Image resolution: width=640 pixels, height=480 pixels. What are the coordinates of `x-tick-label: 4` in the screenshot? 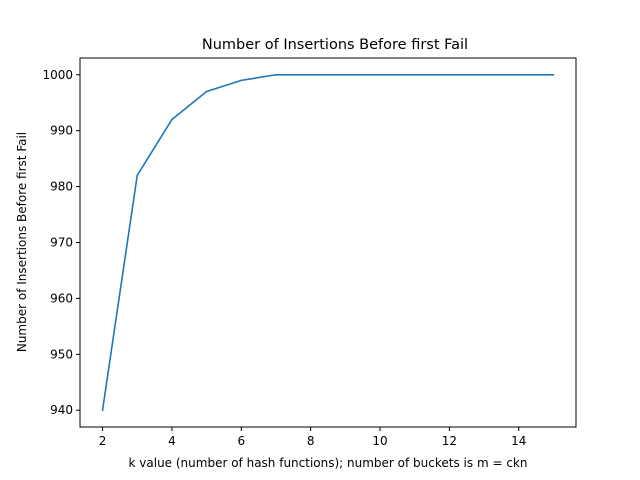 It's located at (172, 441).